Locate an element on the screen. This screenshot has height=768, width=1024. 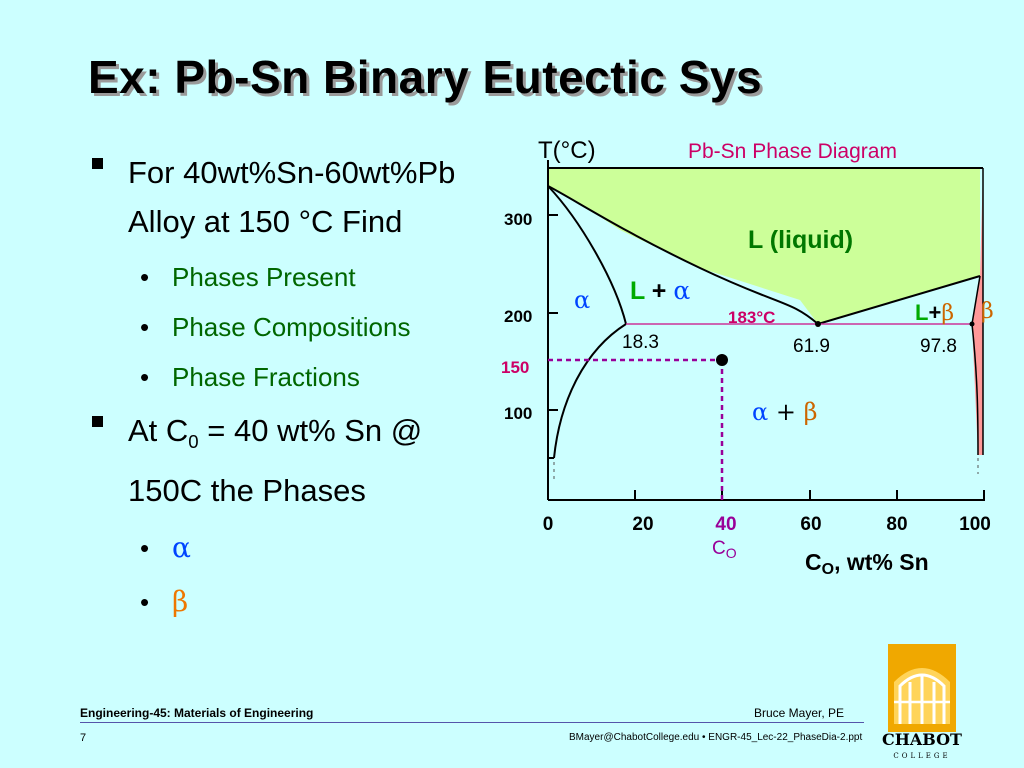
diagram-header: Pb-Sn Phase Diagram is located at coordinates (792, 151).